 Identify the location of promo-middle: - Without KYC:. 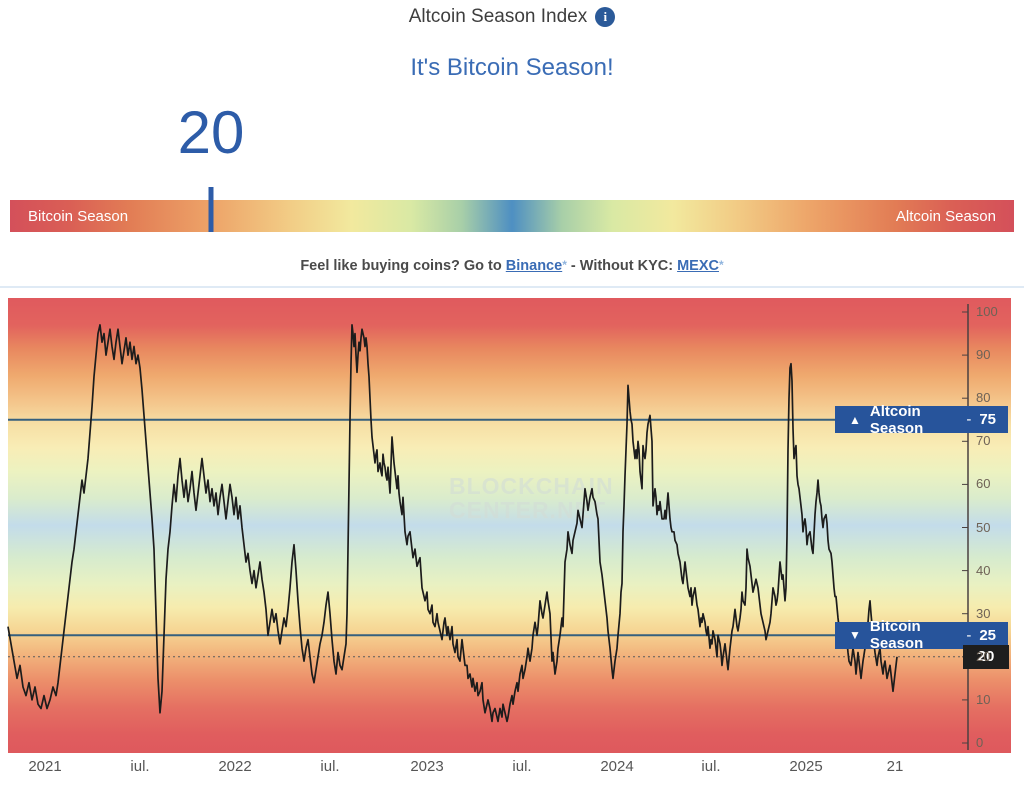
(622, 266).